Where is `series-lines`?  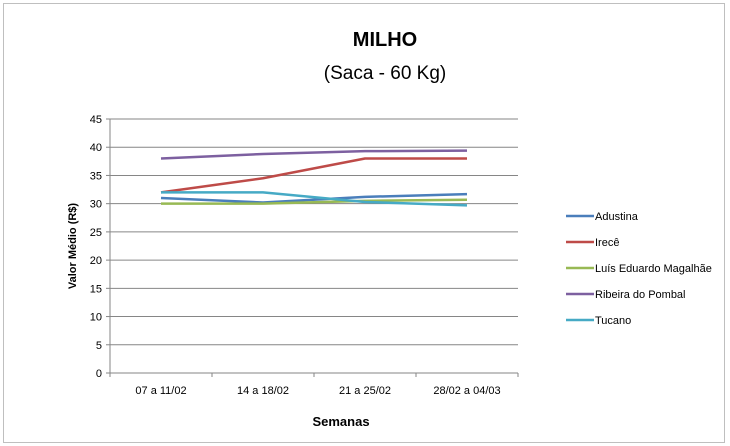
series-lines is located at coordinates (314, 178).